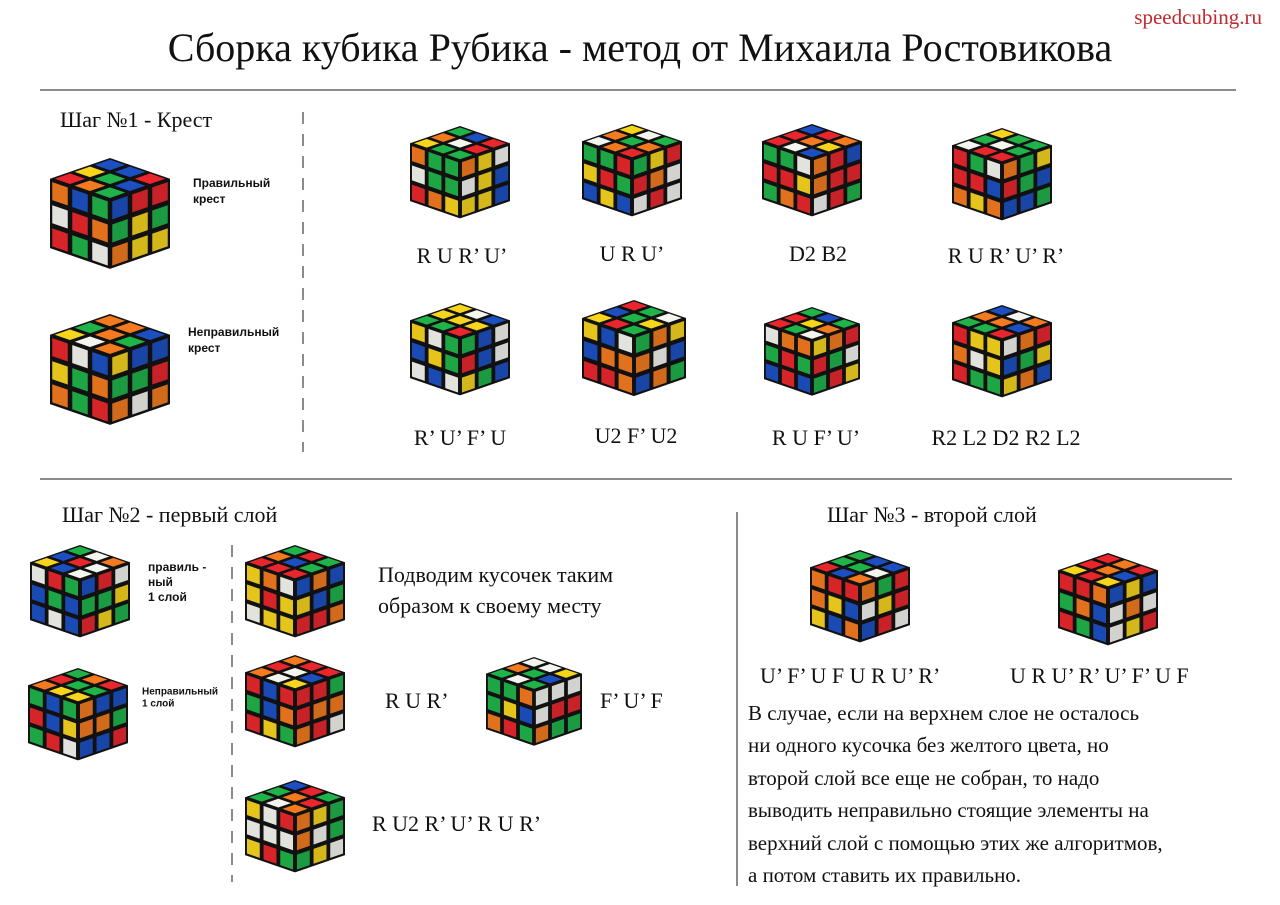 The image size is (1280, 905). What do you see at coordinates (490, 605) in the screenshot?
I see `instruction: образом к своему месту` at bounding box center [490, 605].